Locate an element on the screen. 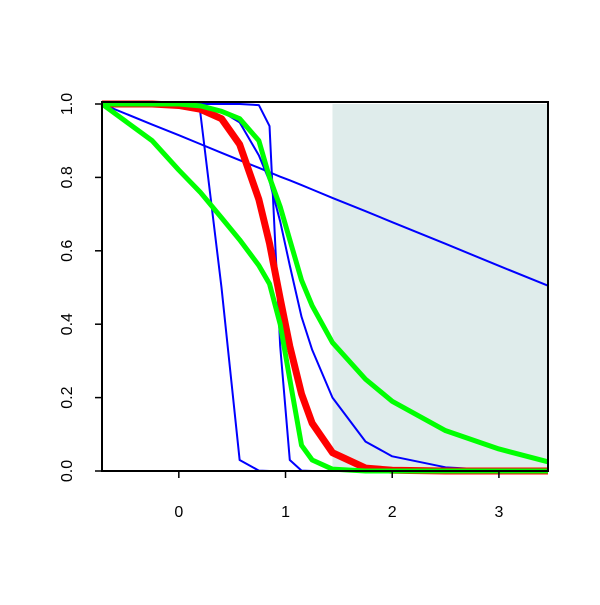 Image resolution: width=600 pixels, height=605 pixels. y-tick-label: 1.0 is located at coordinates (67, 104).